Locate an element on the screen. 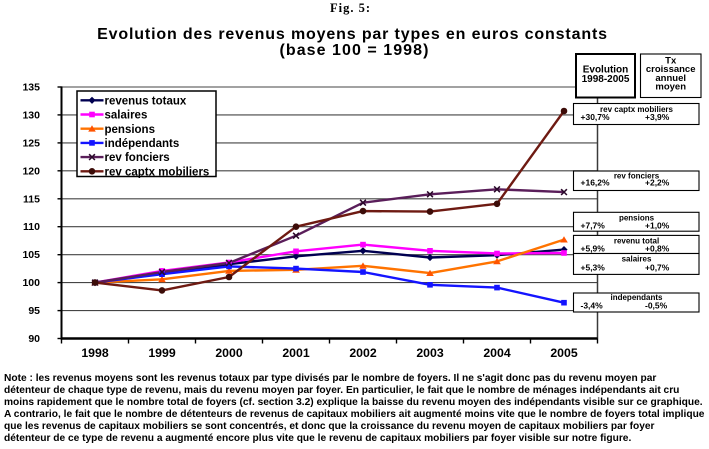  svg-text: indépendants is located at coordinates (142, 144).